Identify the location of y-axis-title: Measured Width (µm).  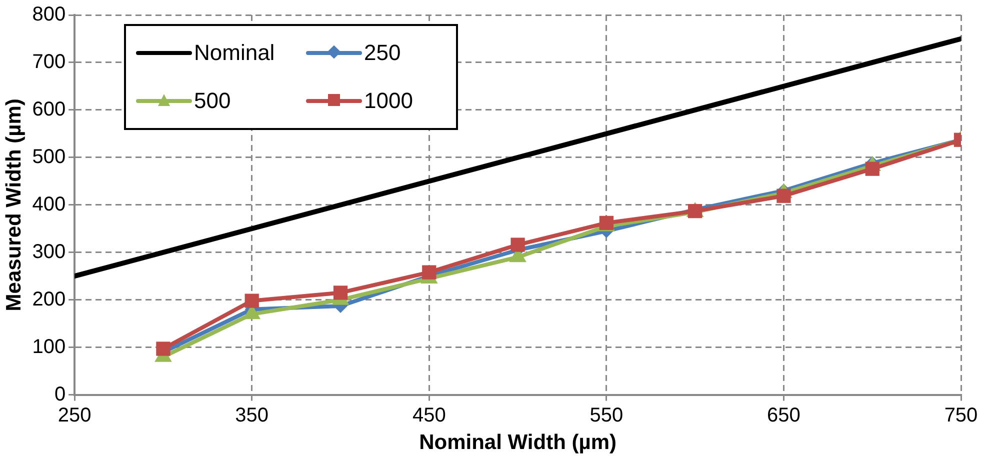
(14, 205).